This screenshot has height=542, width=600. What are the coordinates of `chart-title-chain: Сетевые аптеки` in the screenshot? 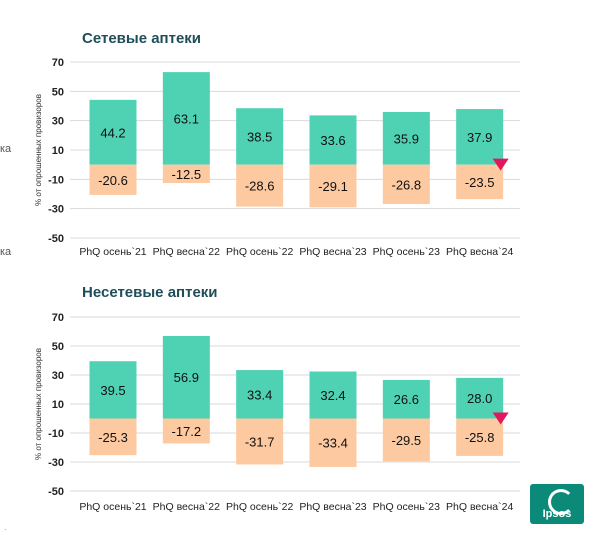 It's located at (142, 38).